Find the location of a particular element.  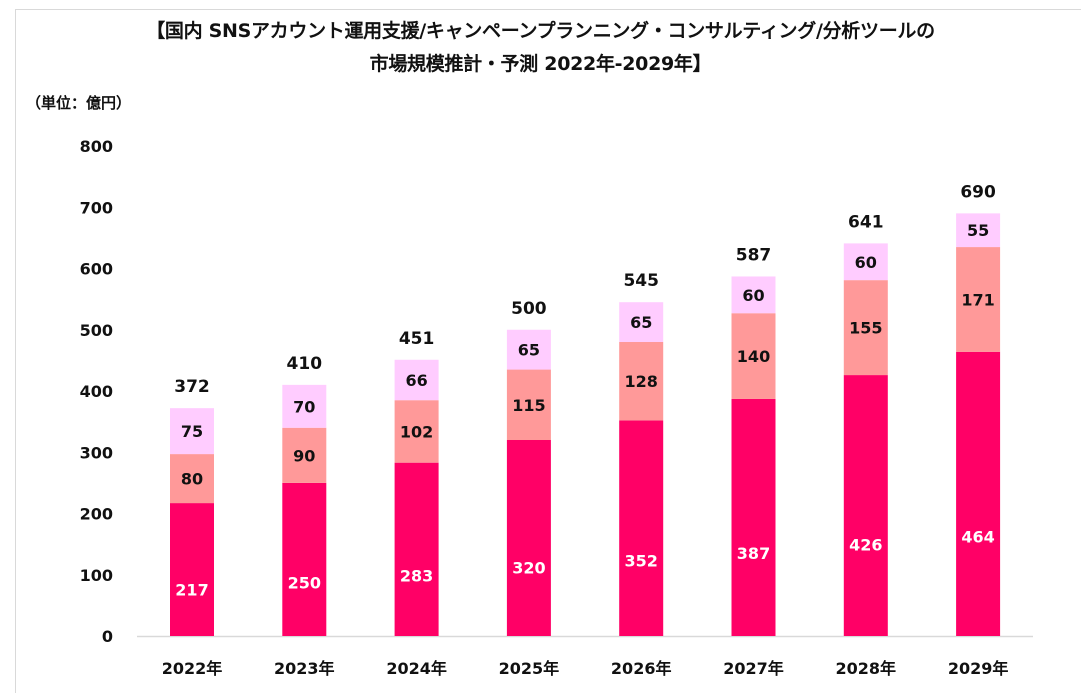

data-label: 283 is located at coordinates (416, 575).